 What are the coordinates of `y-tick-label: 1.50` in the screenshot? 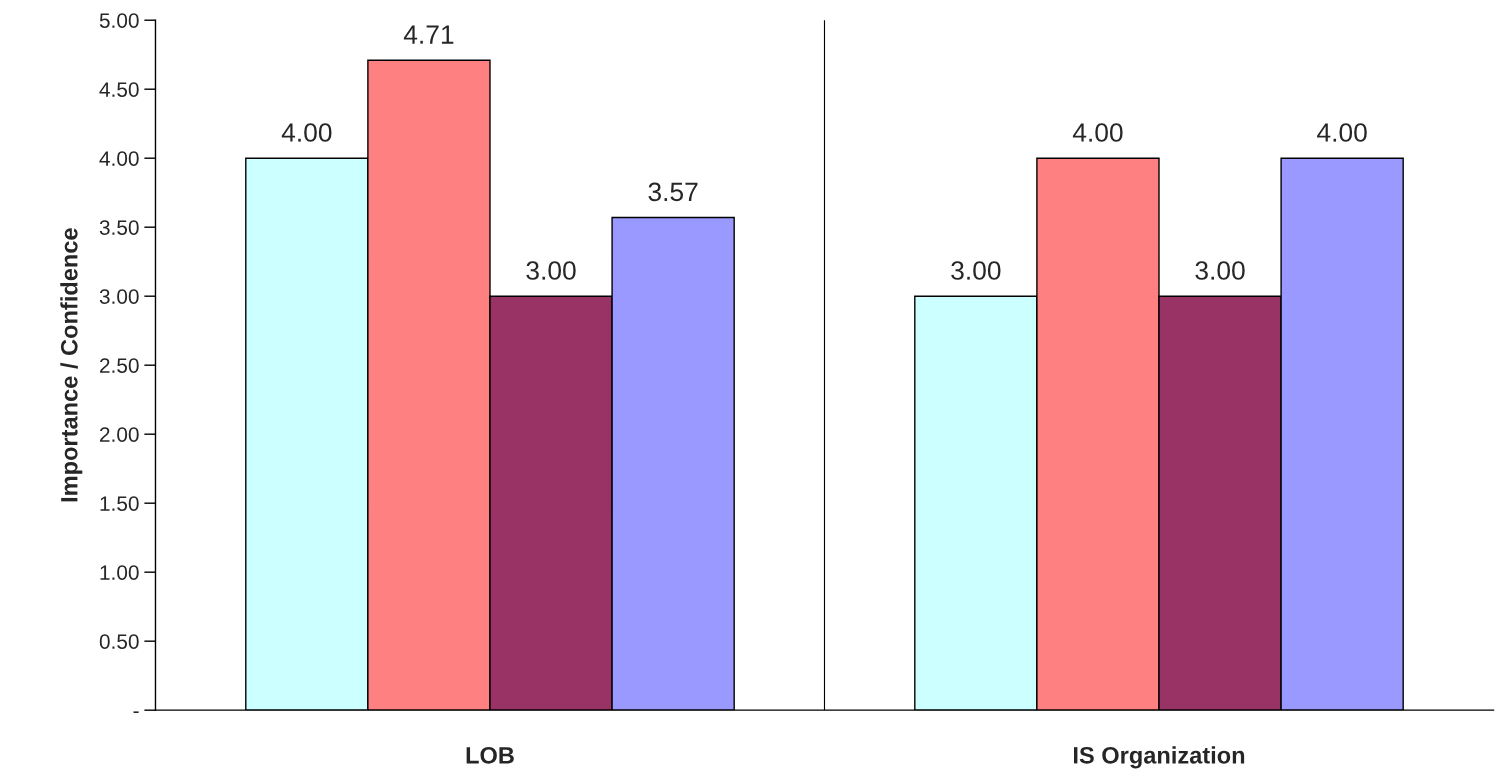 It's located at (119, 503).